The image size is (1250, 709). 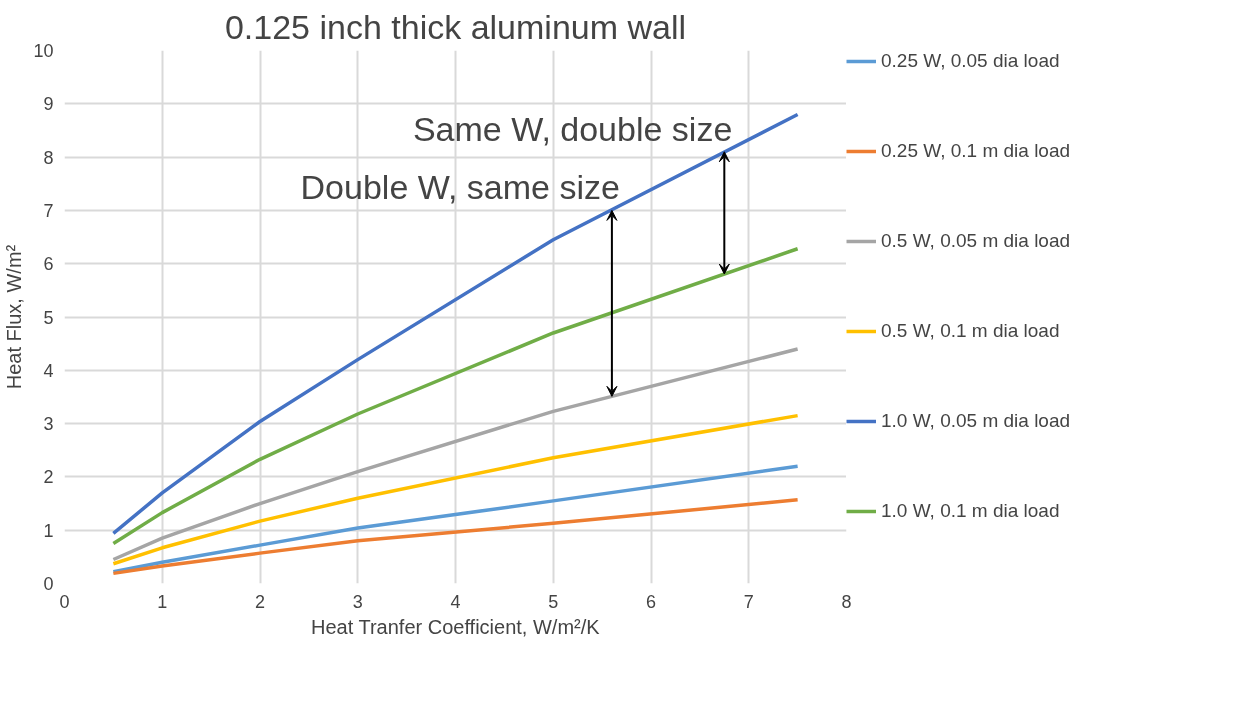 I want to click on y-tick-label: 5, so click(x=48, y=317).